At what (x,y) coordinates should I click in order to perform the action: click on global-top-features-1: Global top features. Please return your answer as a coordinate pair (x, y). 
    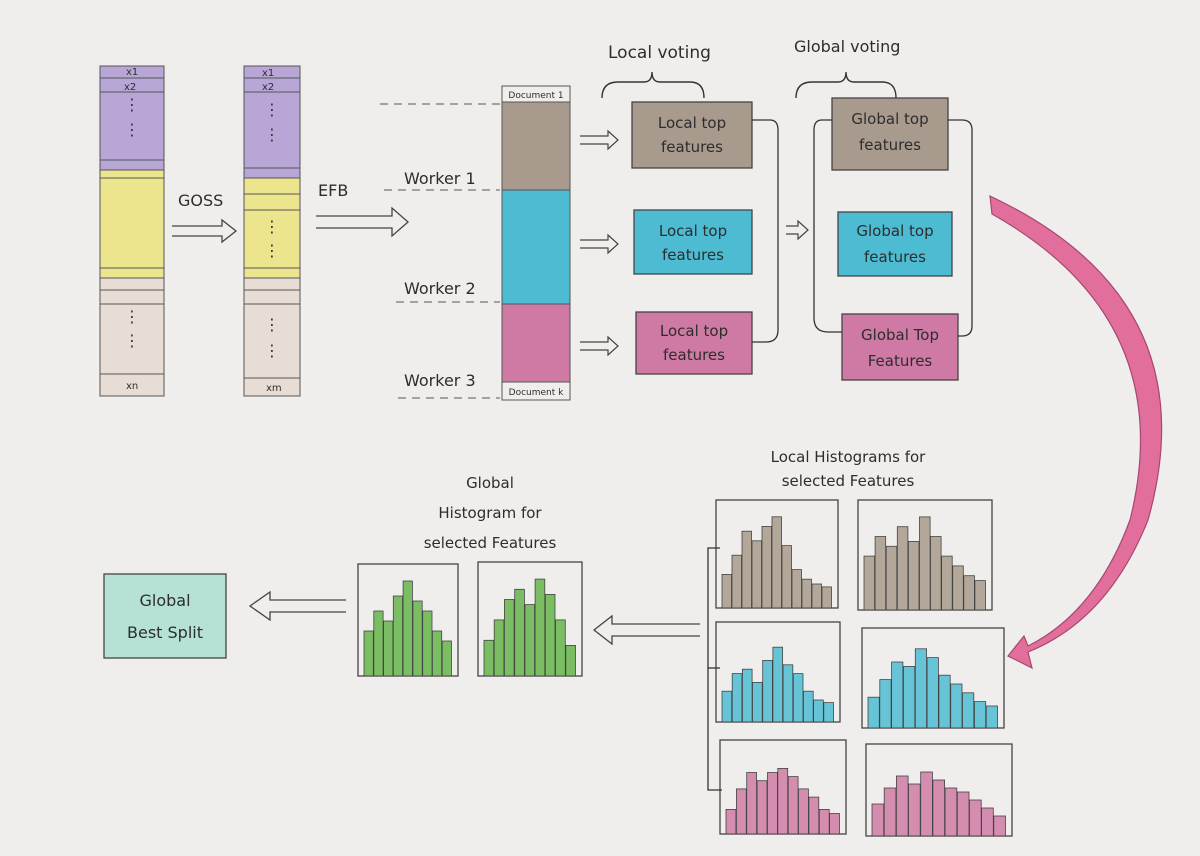
    Looking at the image, I should click on (890, 134).